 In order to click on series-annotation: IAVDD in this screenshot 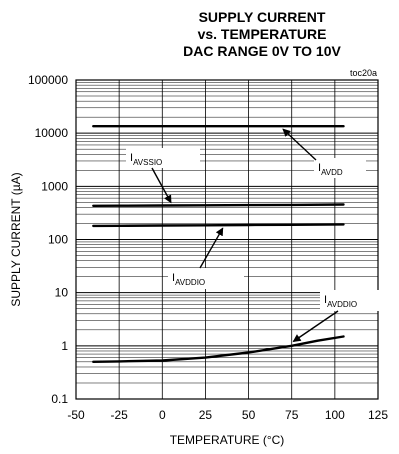, I will do `click(324, 153)`.